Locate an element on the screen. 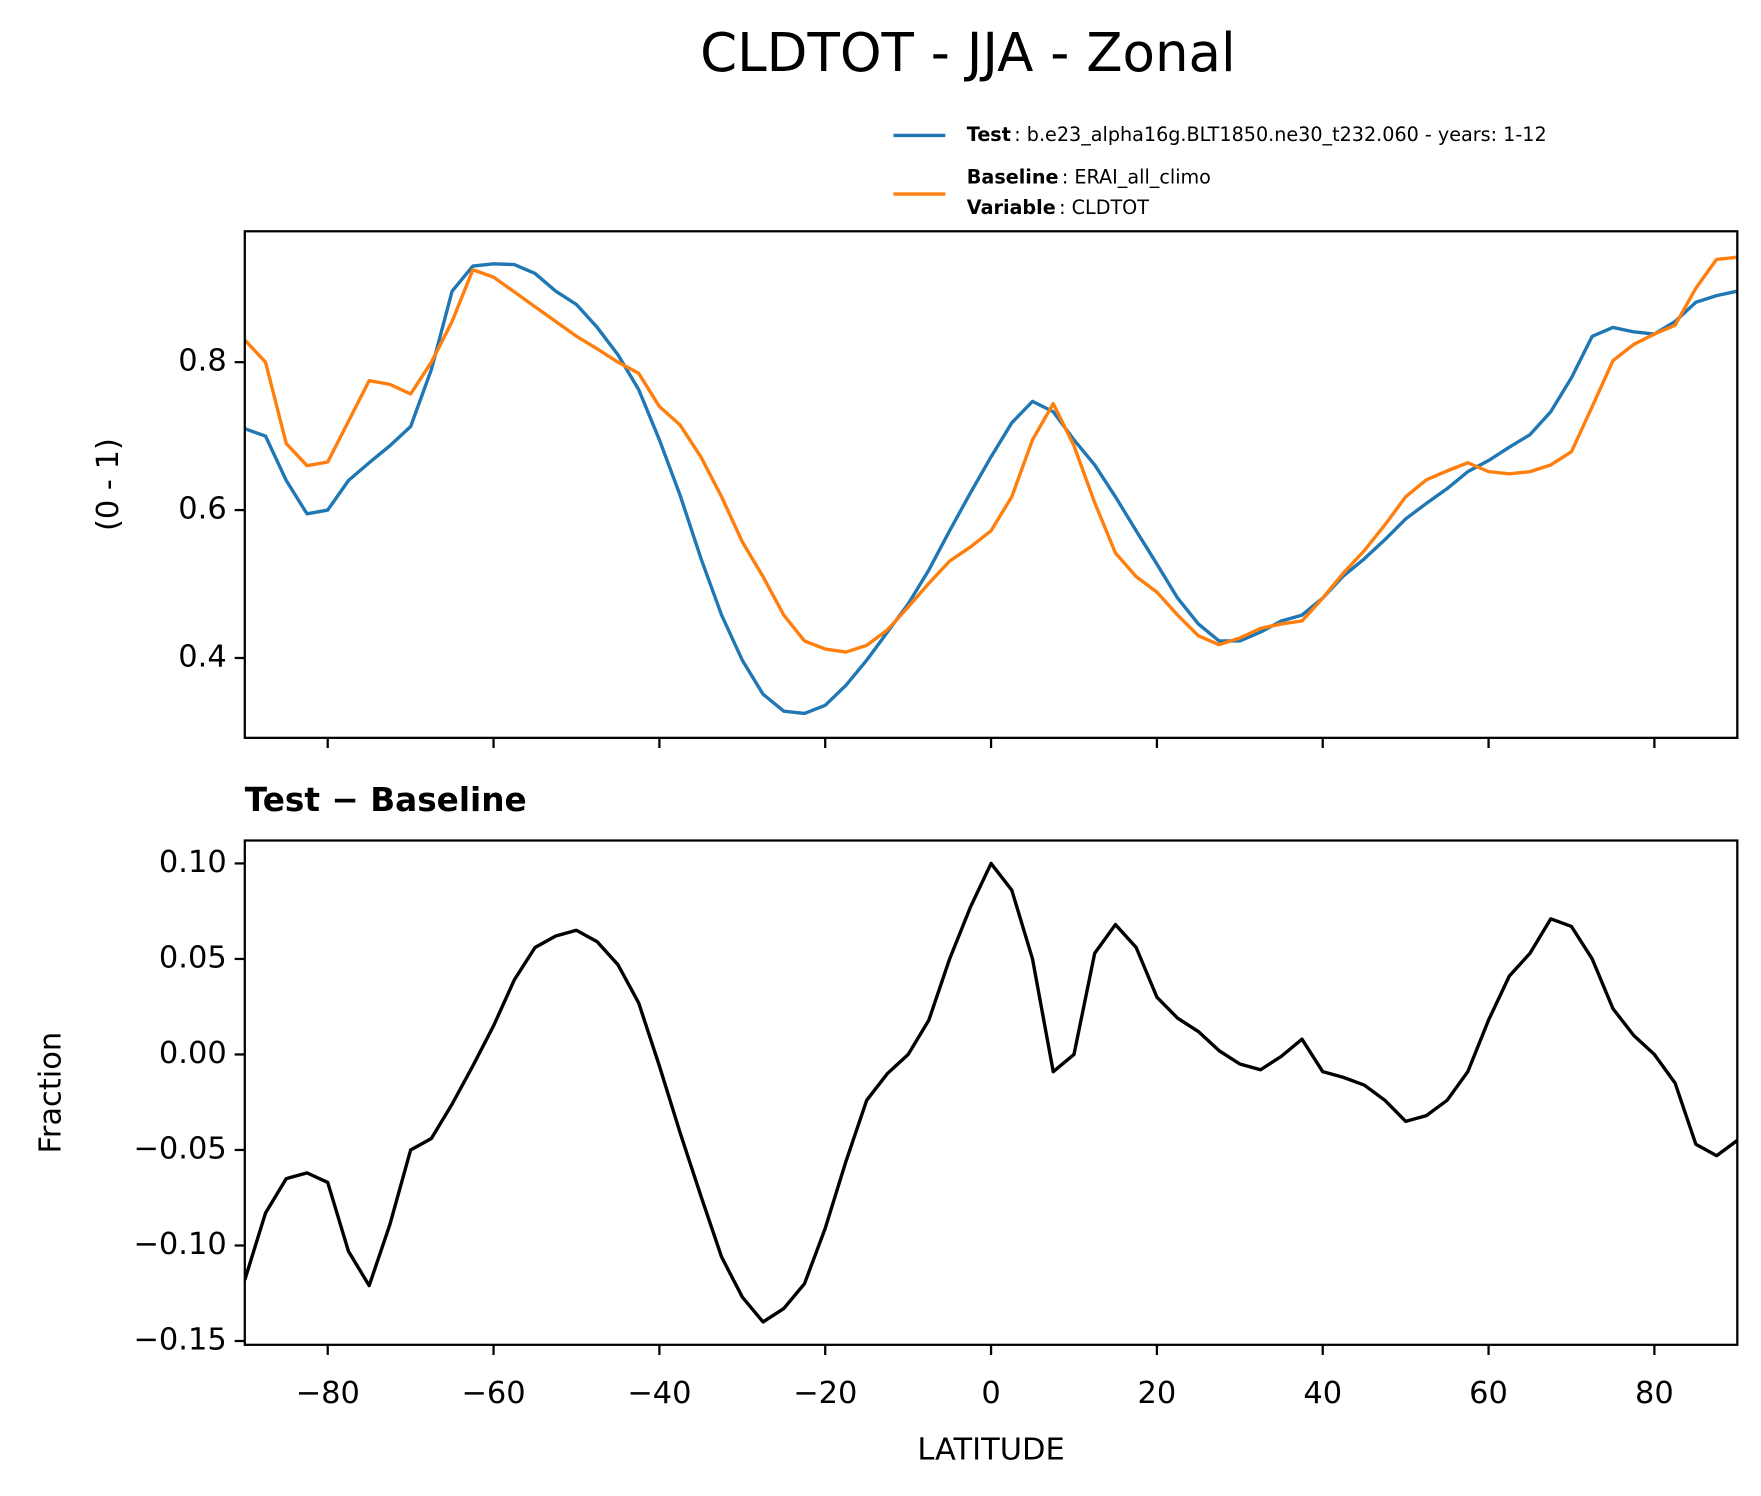  x-tick-label: 0 is located at coordinates (990, 1393).